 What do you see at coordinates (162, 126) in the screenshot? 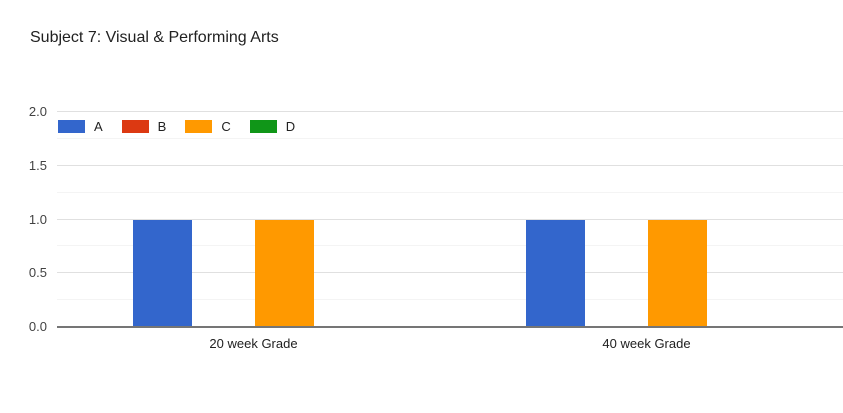
I see `legend-label: B` at bounding box center [162, 126].